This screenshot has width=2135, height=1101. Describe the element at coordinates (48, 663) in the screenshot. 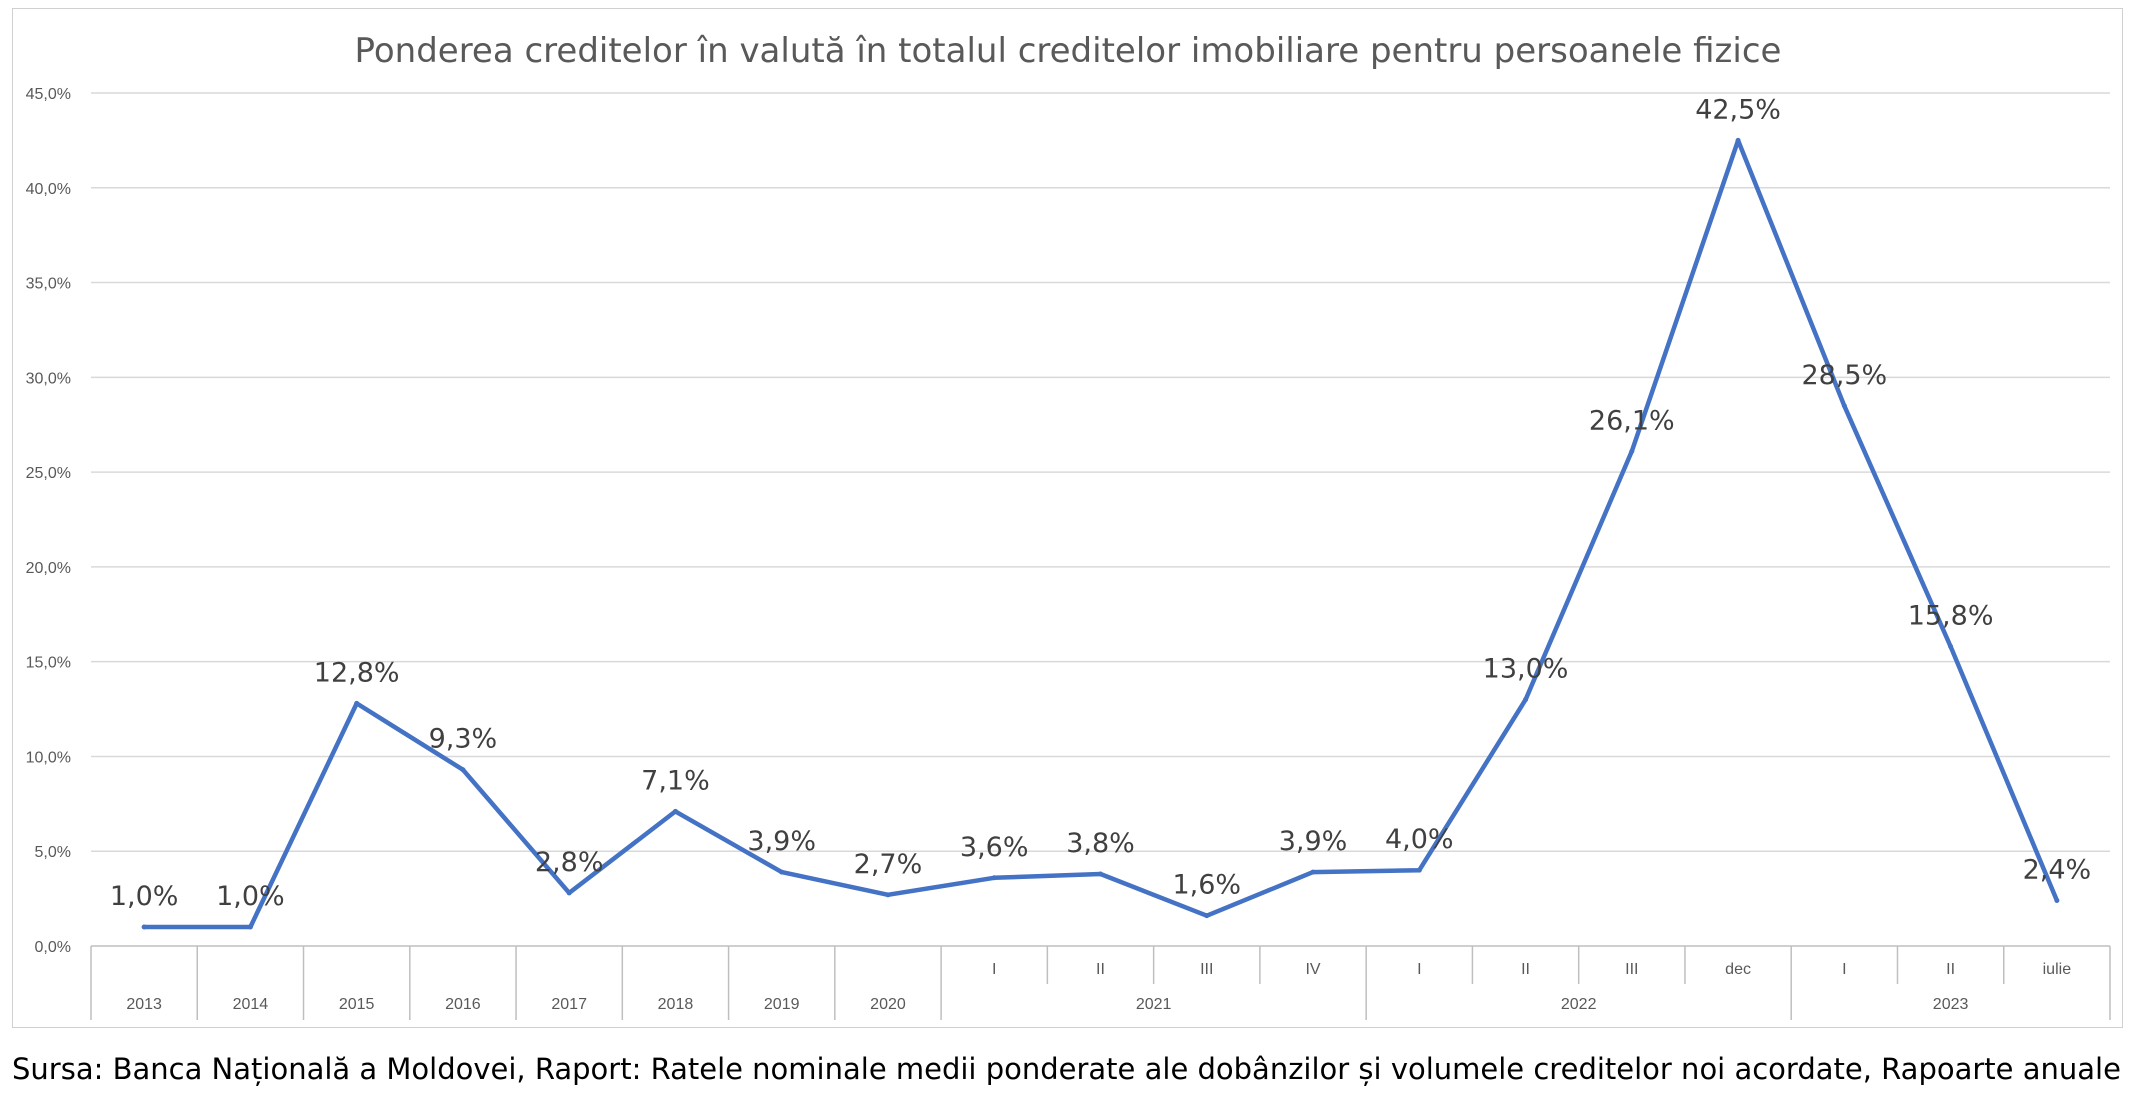

I see `y-tick-label: 15,0%` at that location.